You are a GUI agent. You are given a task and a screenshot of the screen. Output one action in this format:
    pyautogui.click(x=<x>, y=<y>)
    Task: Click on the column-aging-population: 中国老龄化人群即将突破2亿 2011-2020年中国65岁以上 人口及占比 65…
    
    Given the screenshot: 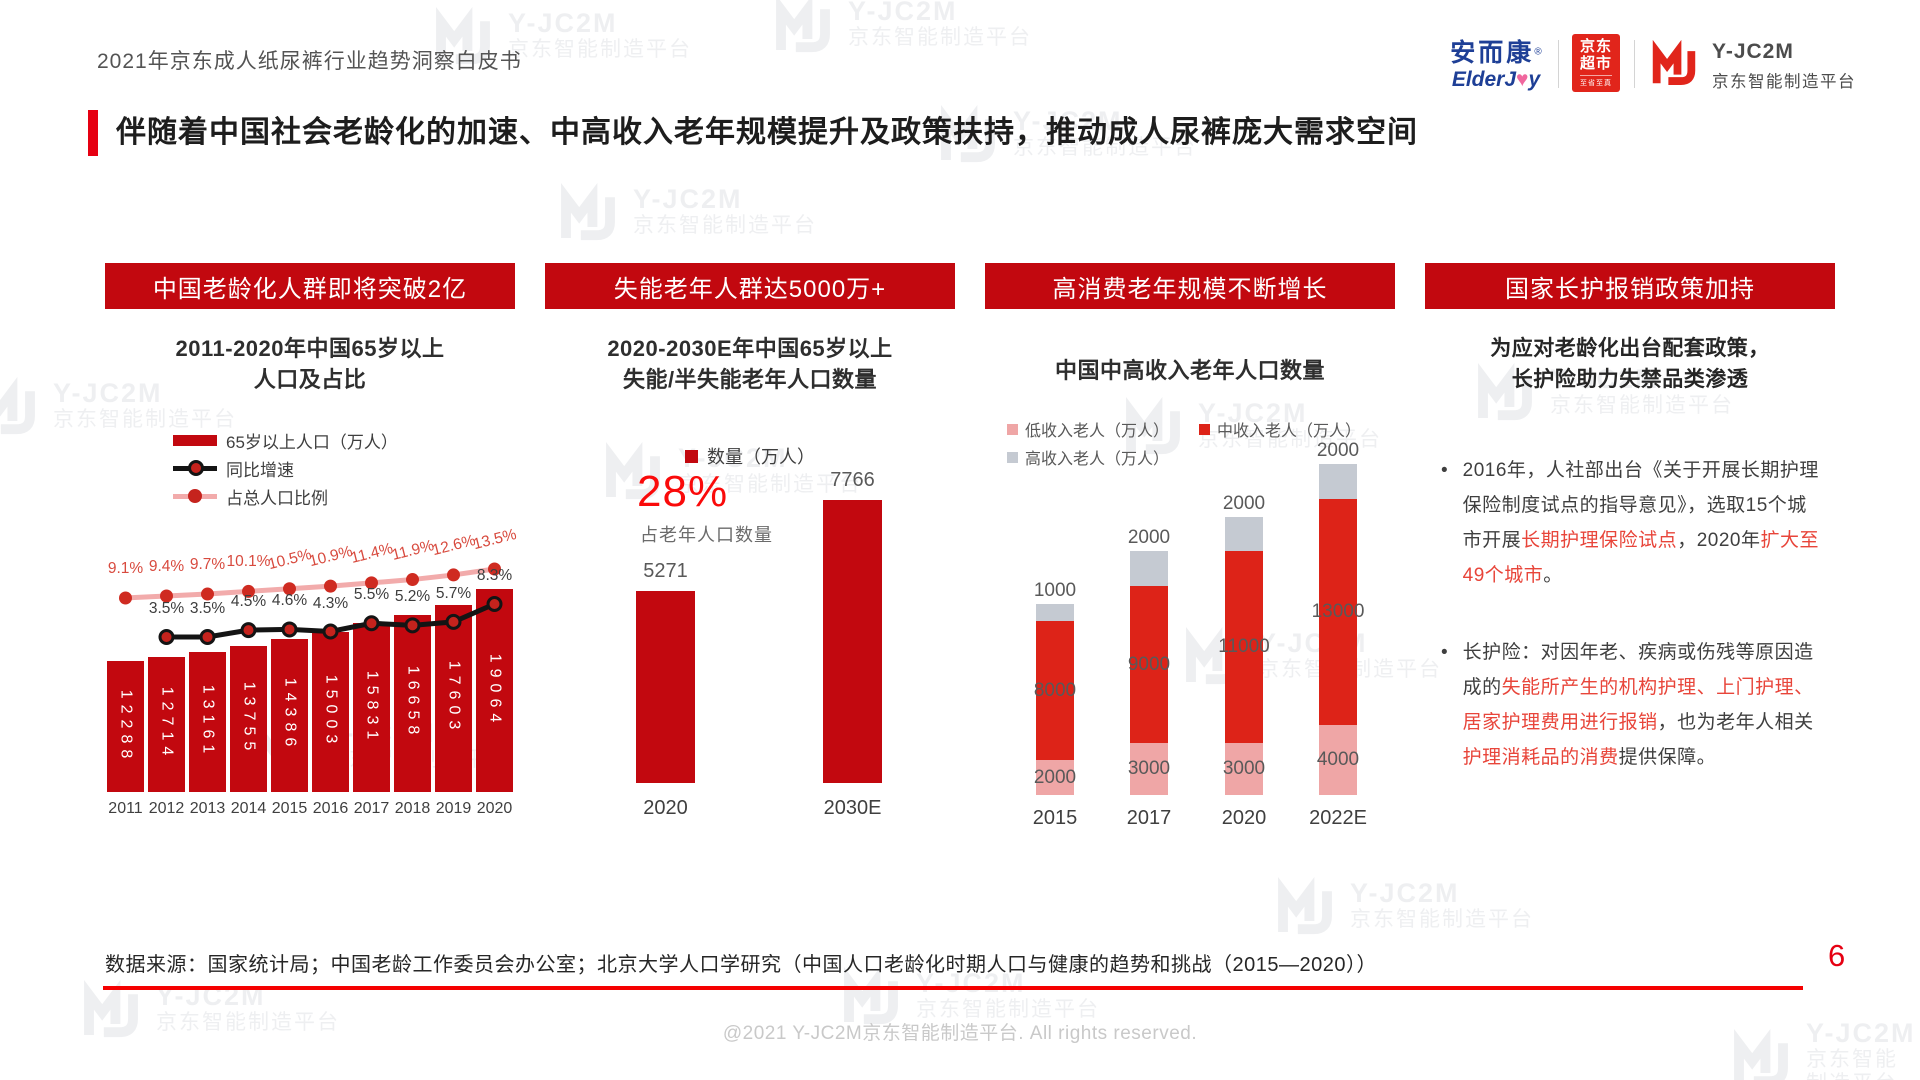 What is the action you would take?
    pyautogui.click(x=311, y=555)
    